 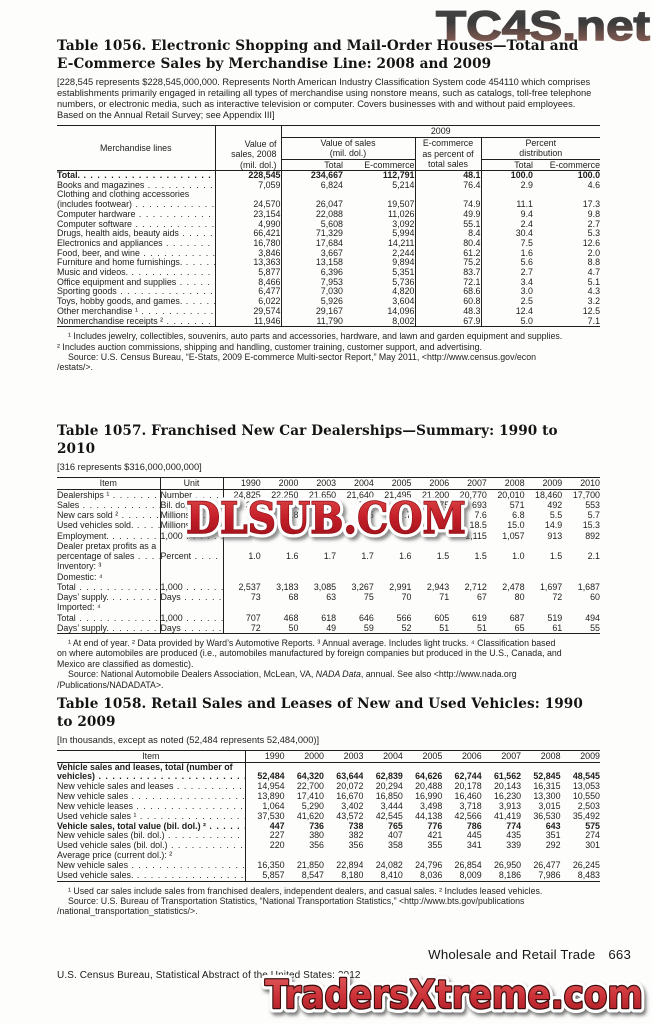 I want to click on data-cell: 15.3, so click(x=591, y=525).